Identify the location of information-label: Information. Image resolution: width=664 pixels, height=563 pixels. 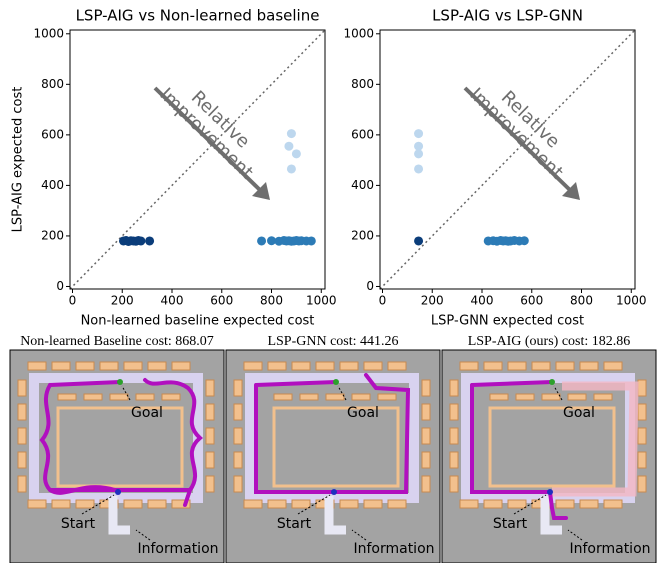
(177, 549).